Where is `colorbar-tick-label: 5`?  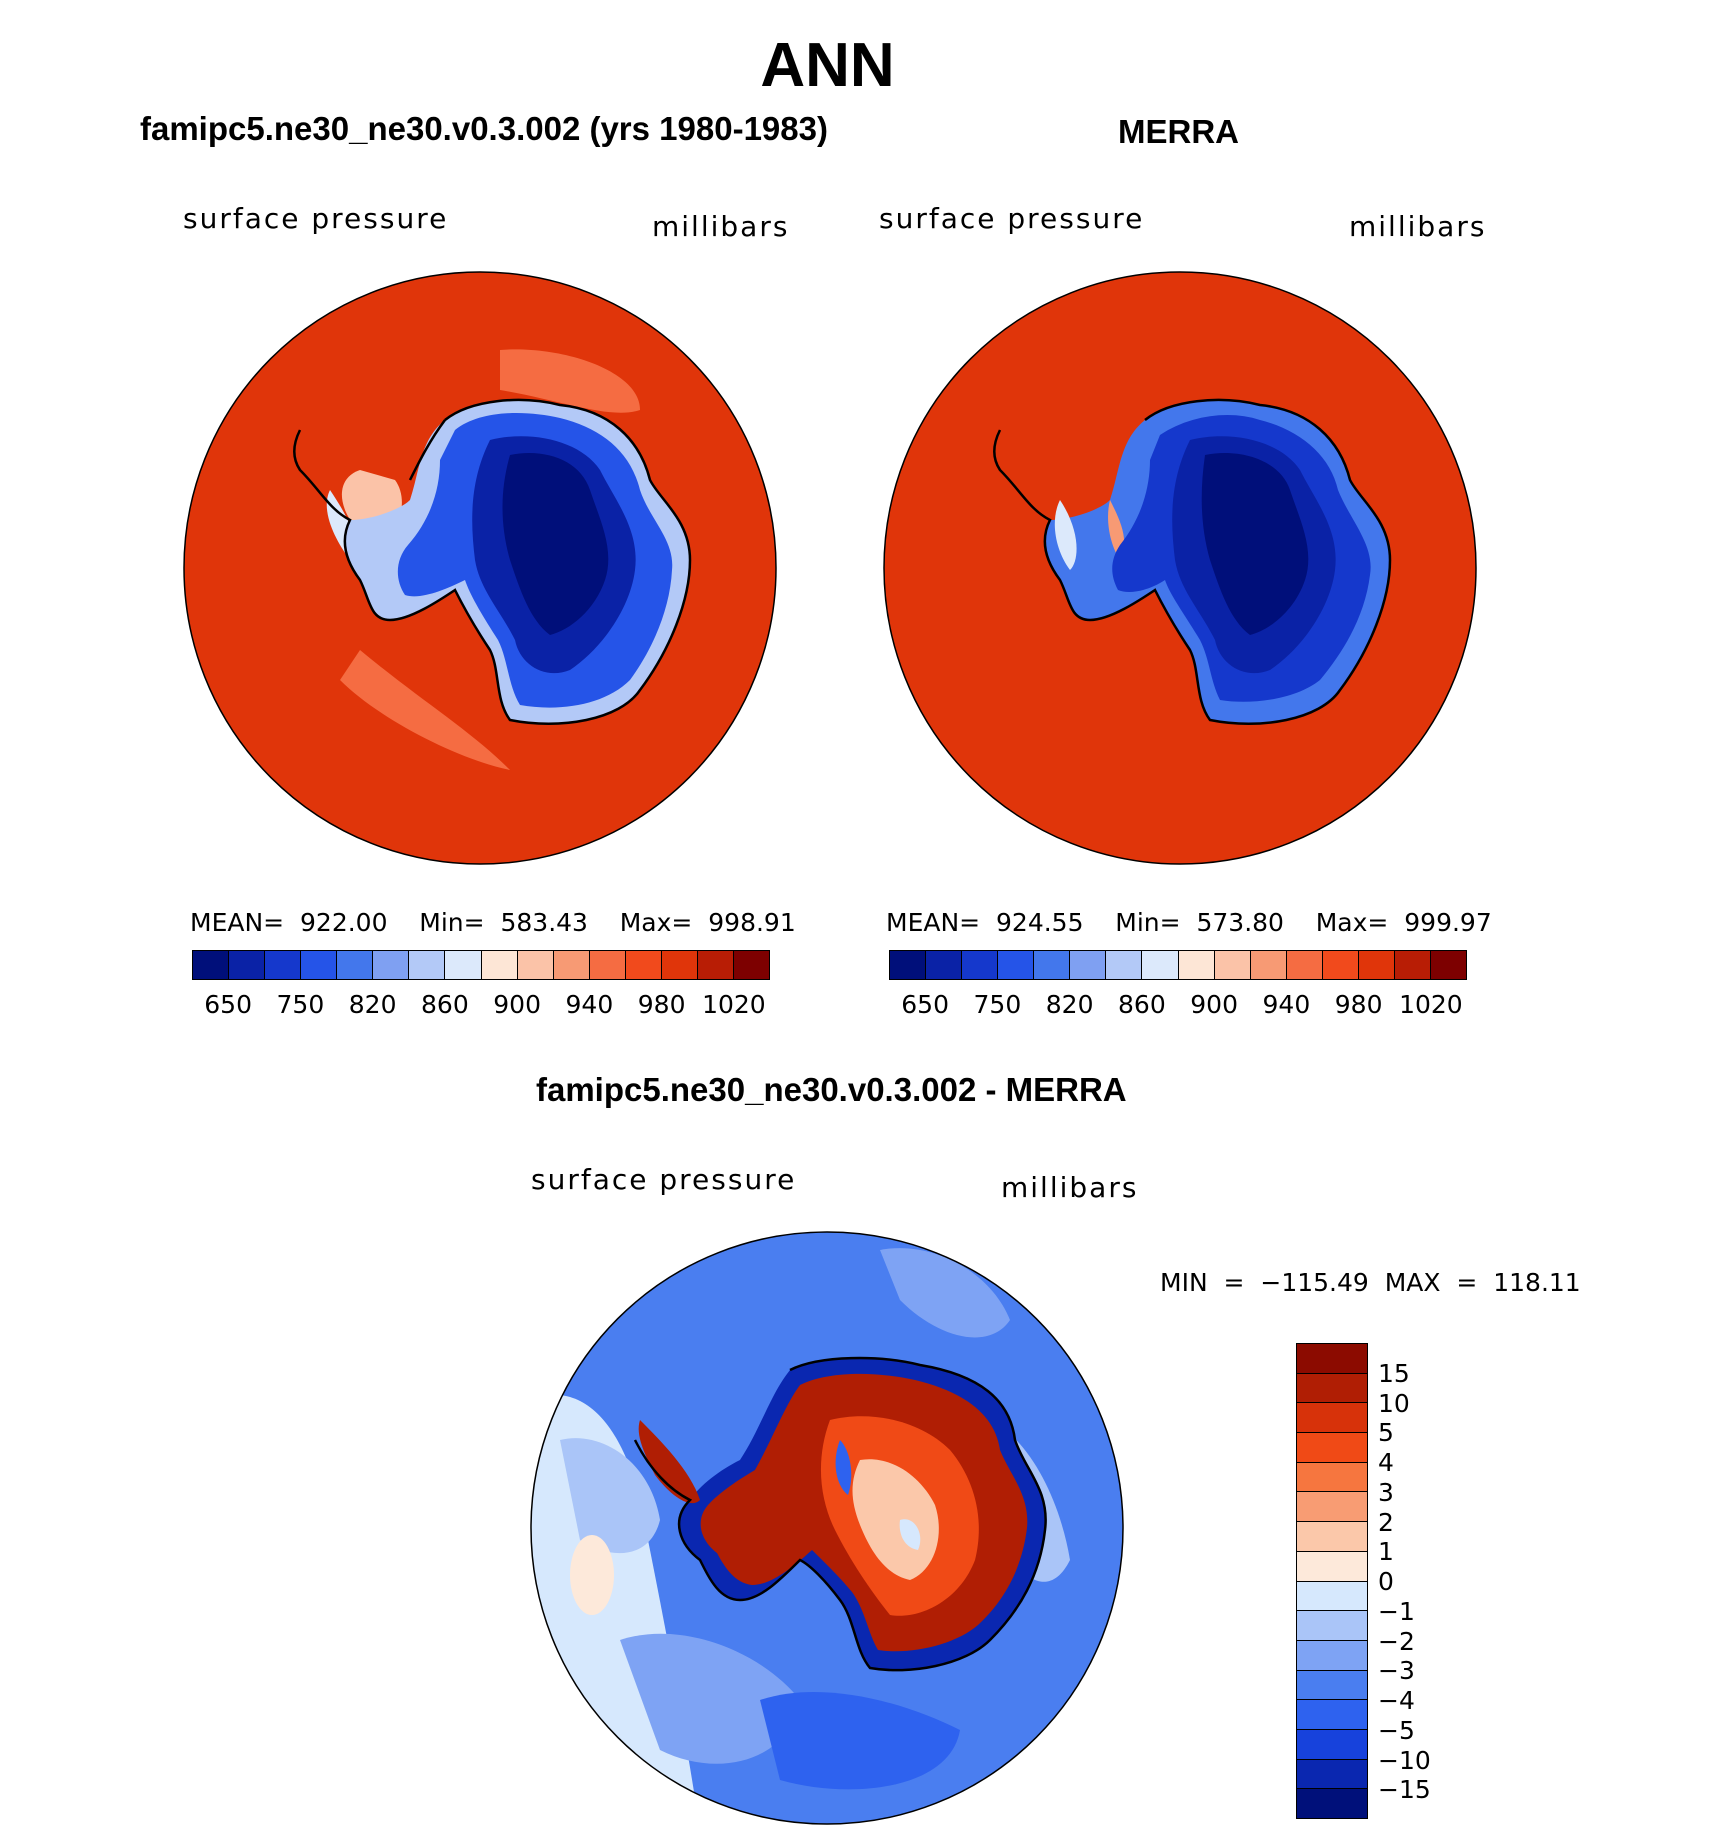
colorbar-tick-label: 5 is located at coordinates (1386, 1433).